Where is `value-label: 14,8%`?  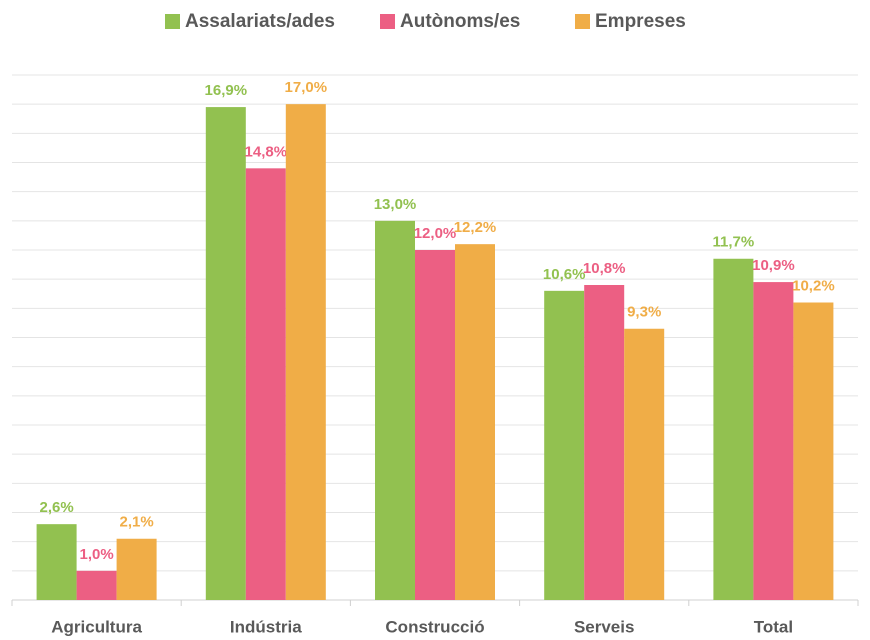 value-label: 14,8% is located at coordinates (266, 151).